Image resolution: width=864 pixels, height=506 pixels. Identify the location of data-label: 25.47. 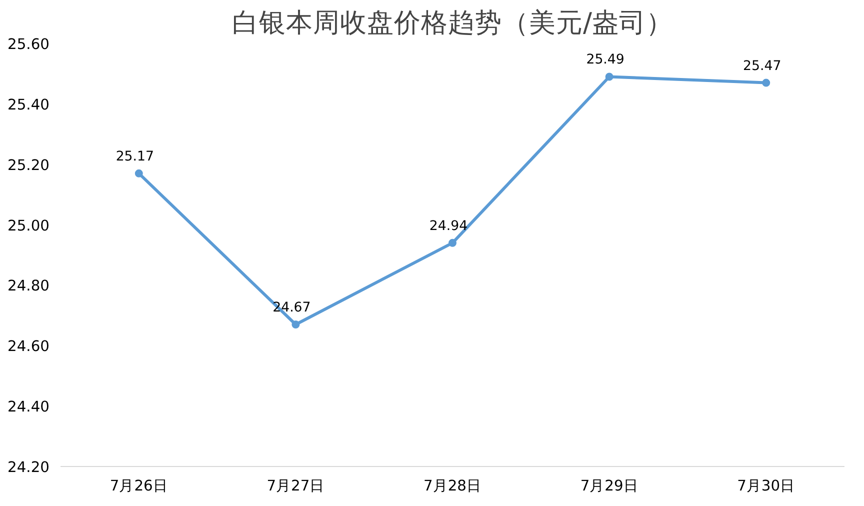
(762, 66).